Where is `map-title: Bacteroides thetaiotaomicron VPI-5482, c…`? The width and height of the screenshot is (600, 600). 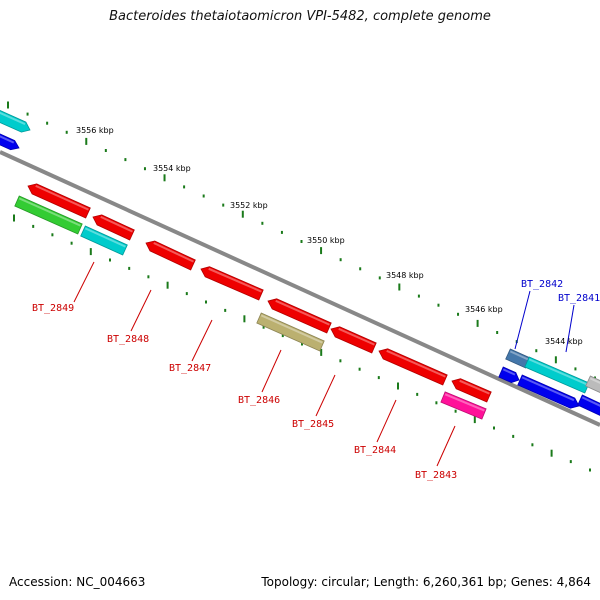
map-title: Bacteroides thetaiotaomicron VPI-5482, c… is located at coordinates (300, 16).